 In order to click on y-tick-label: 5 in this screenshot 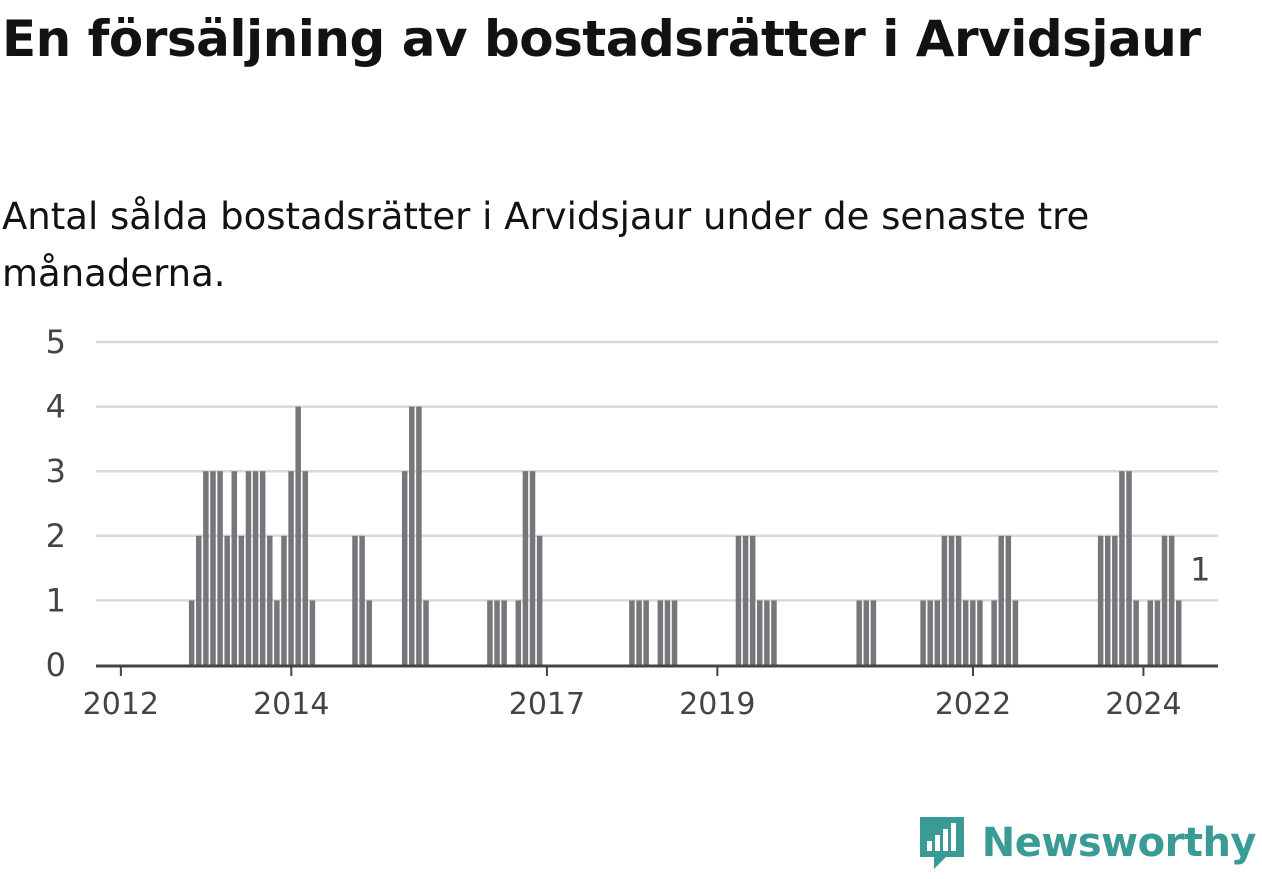, I will do `click(56, 342)`.